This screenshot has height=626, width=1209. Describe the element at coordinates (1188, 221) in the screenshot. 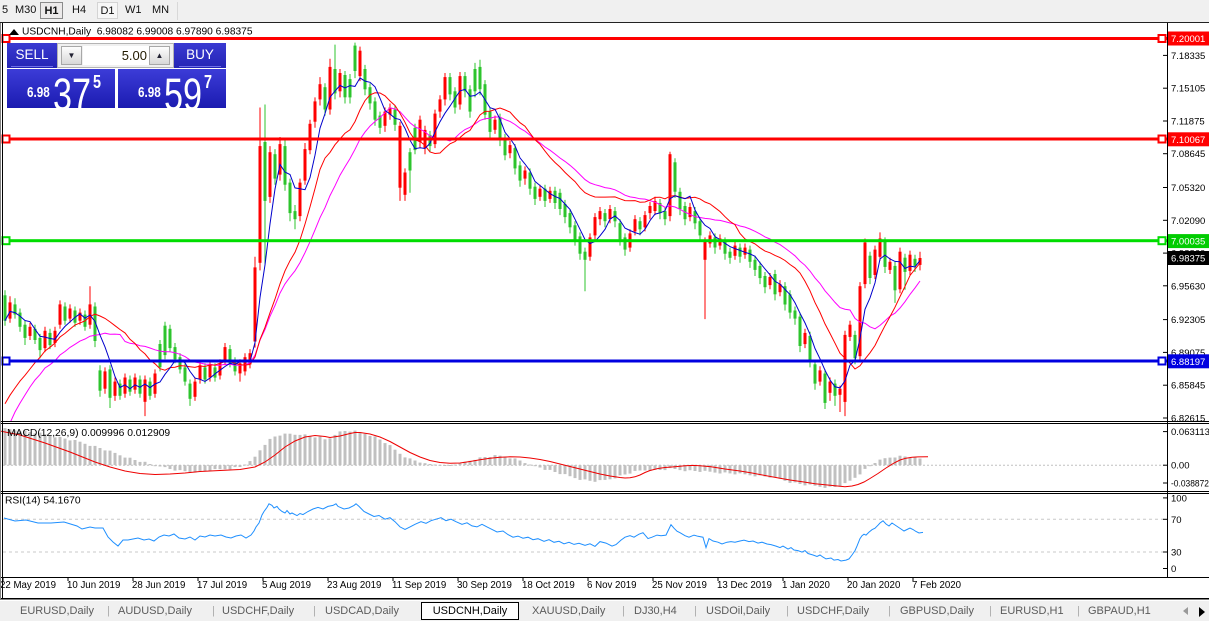

I see `svg-text: 7.02090` at that location.